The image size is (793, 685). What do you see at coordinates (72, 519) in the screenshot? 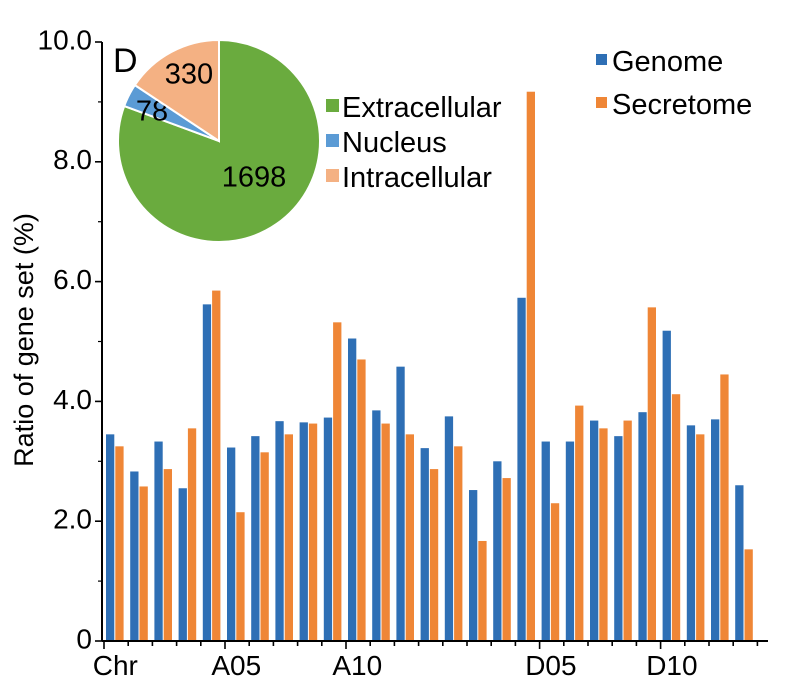
I see `y-tick-label: 2.0` at bounding box center [72, 519].